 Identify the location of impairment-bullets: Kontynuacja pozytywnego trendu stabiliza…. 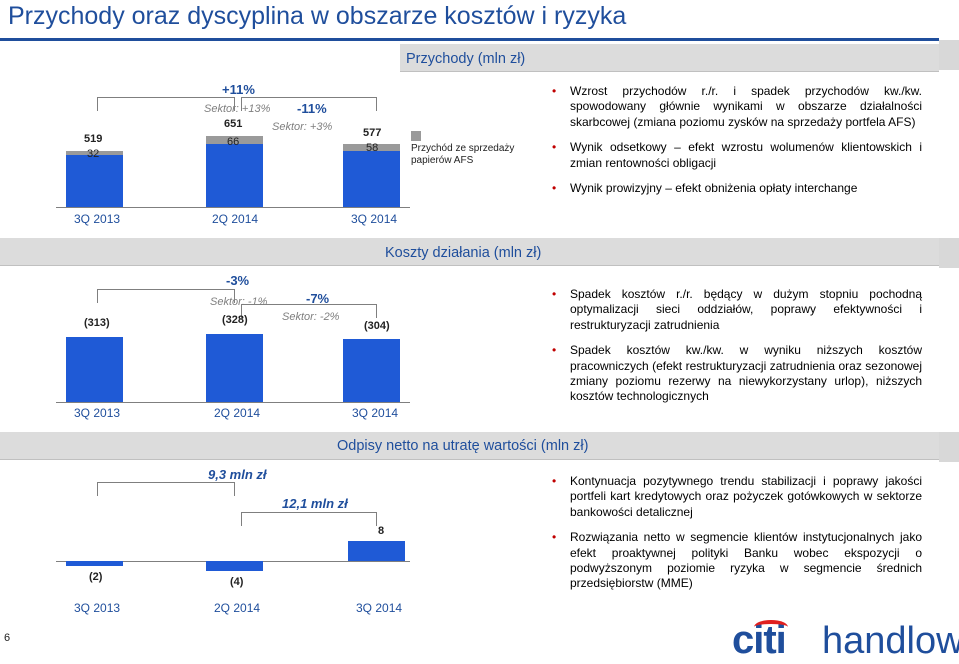
(737, 533).